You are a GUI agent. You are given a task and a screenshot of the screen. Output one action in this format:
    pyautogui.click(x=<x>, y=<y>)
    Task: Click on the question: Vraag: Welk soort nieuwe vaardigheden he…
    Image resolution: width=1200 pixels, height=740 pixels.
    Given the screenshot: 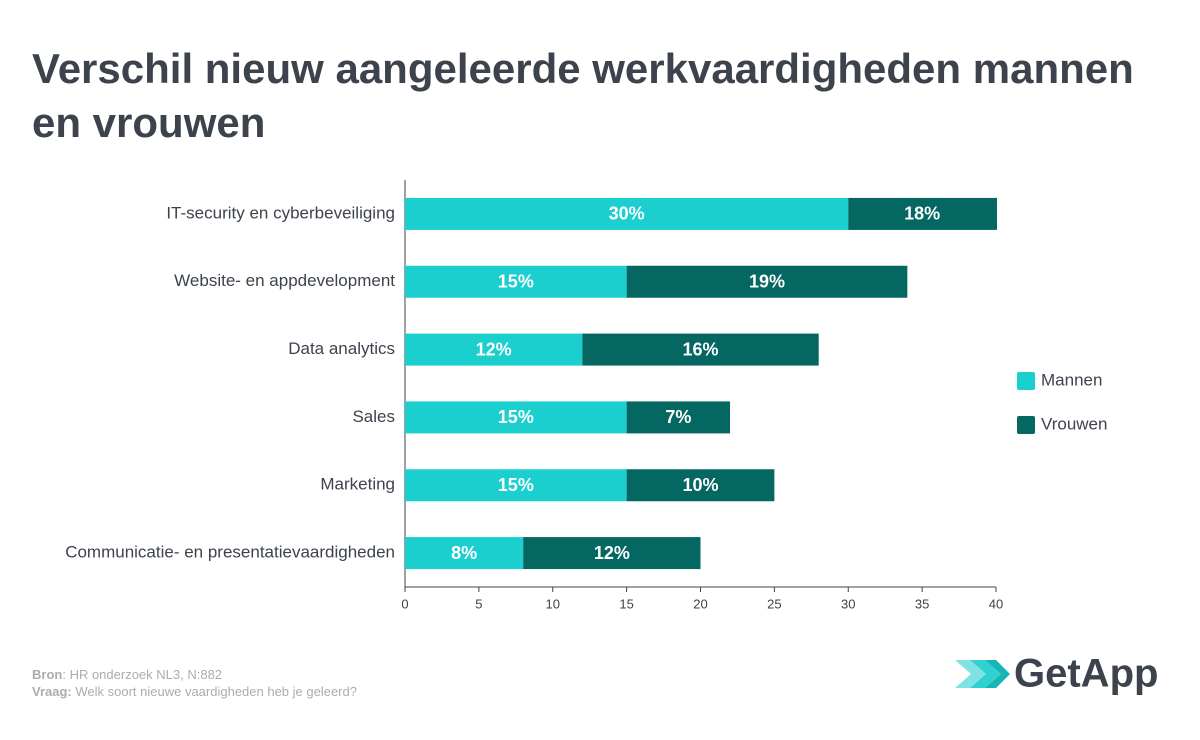 What is the action you would take?
    pyautogui.click(x=194, y=691)
    